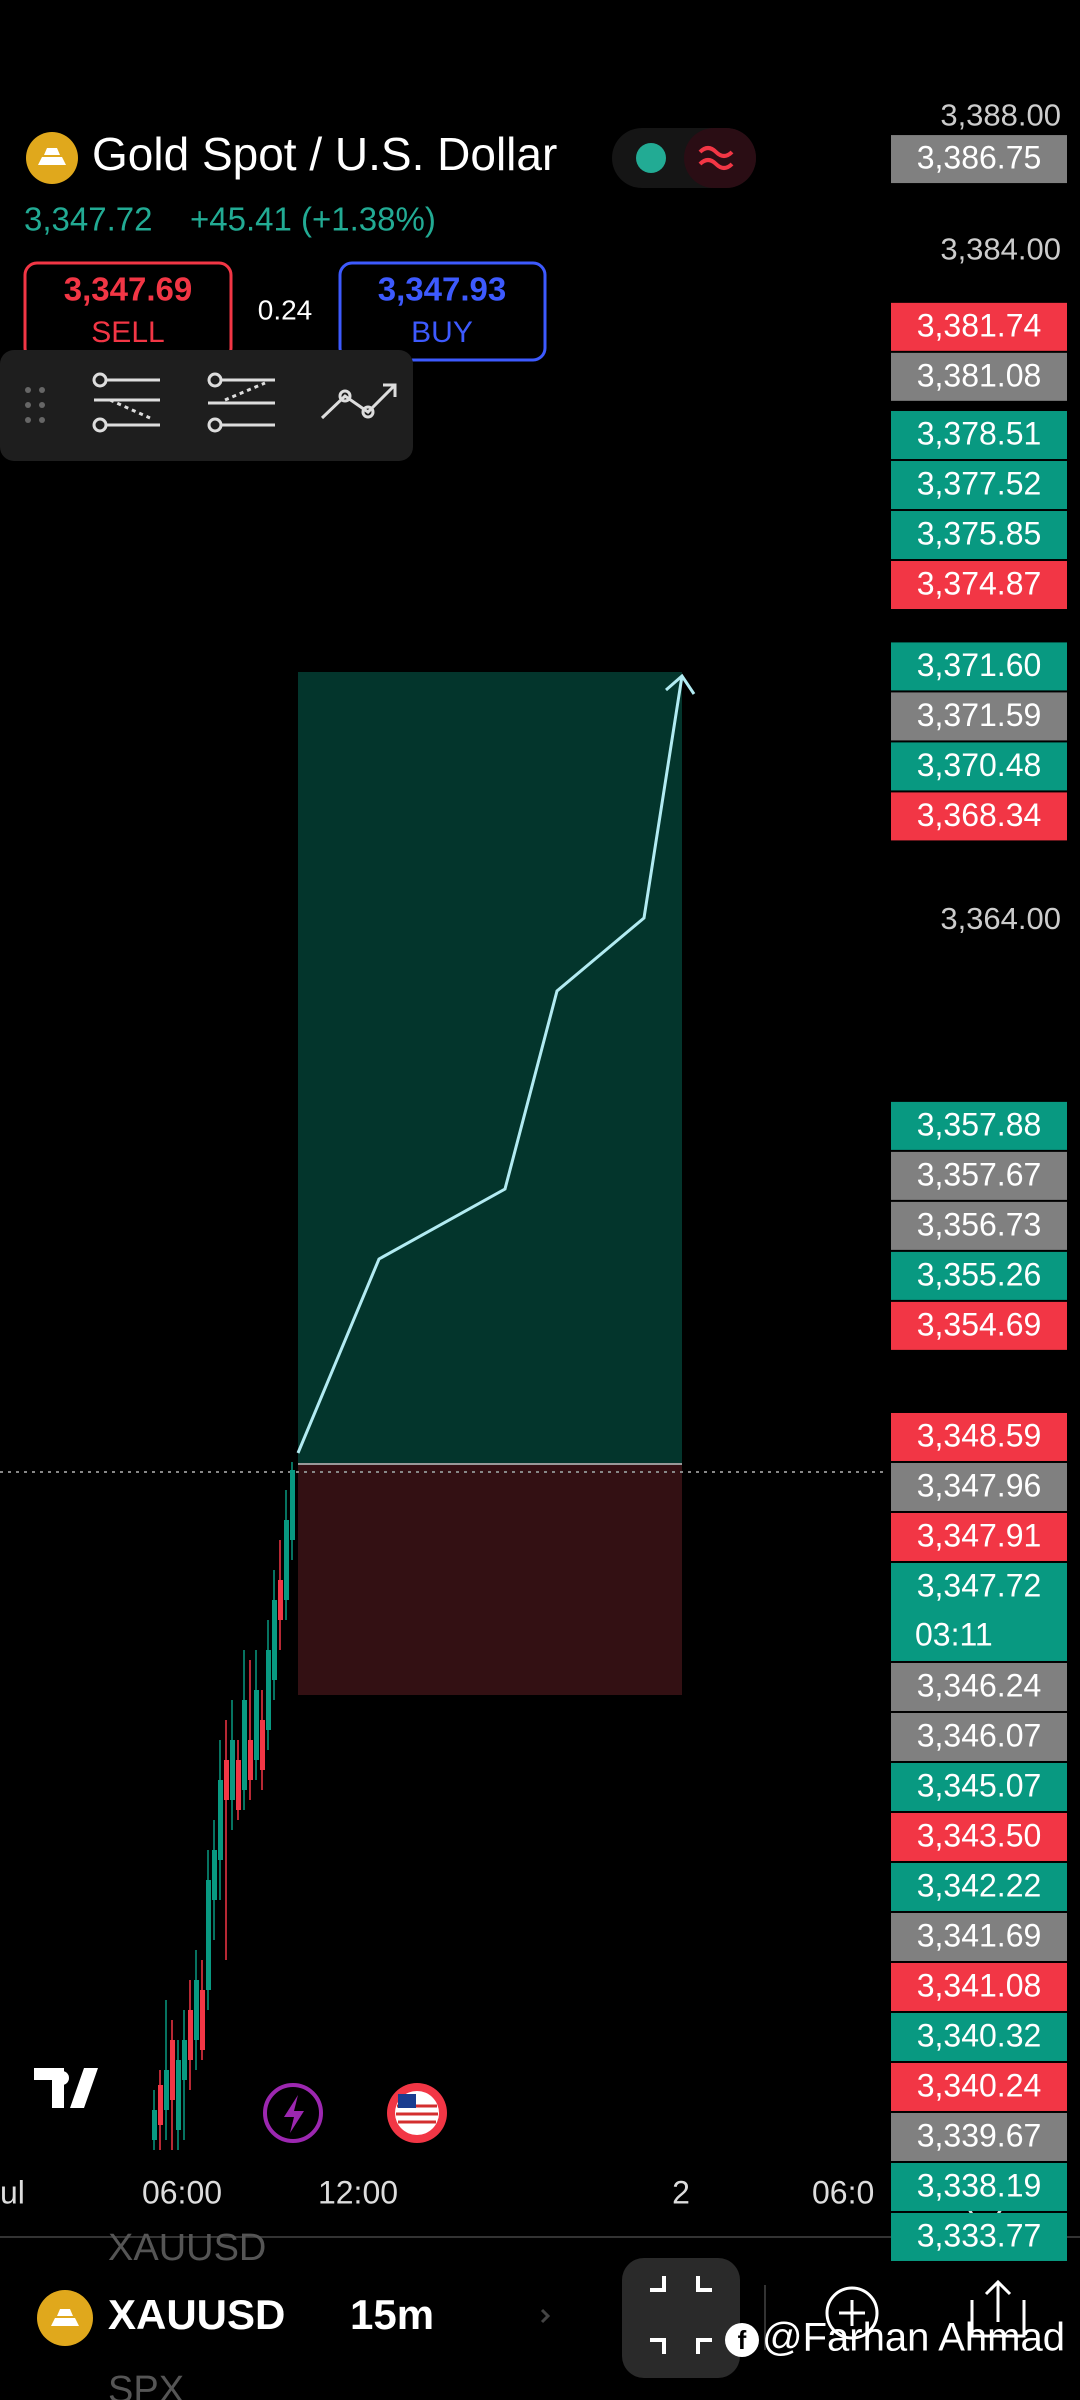  Describe the element at coordinates (979, 665) in the screenshot. I see `price-label-text: 3,371.60` at that location.